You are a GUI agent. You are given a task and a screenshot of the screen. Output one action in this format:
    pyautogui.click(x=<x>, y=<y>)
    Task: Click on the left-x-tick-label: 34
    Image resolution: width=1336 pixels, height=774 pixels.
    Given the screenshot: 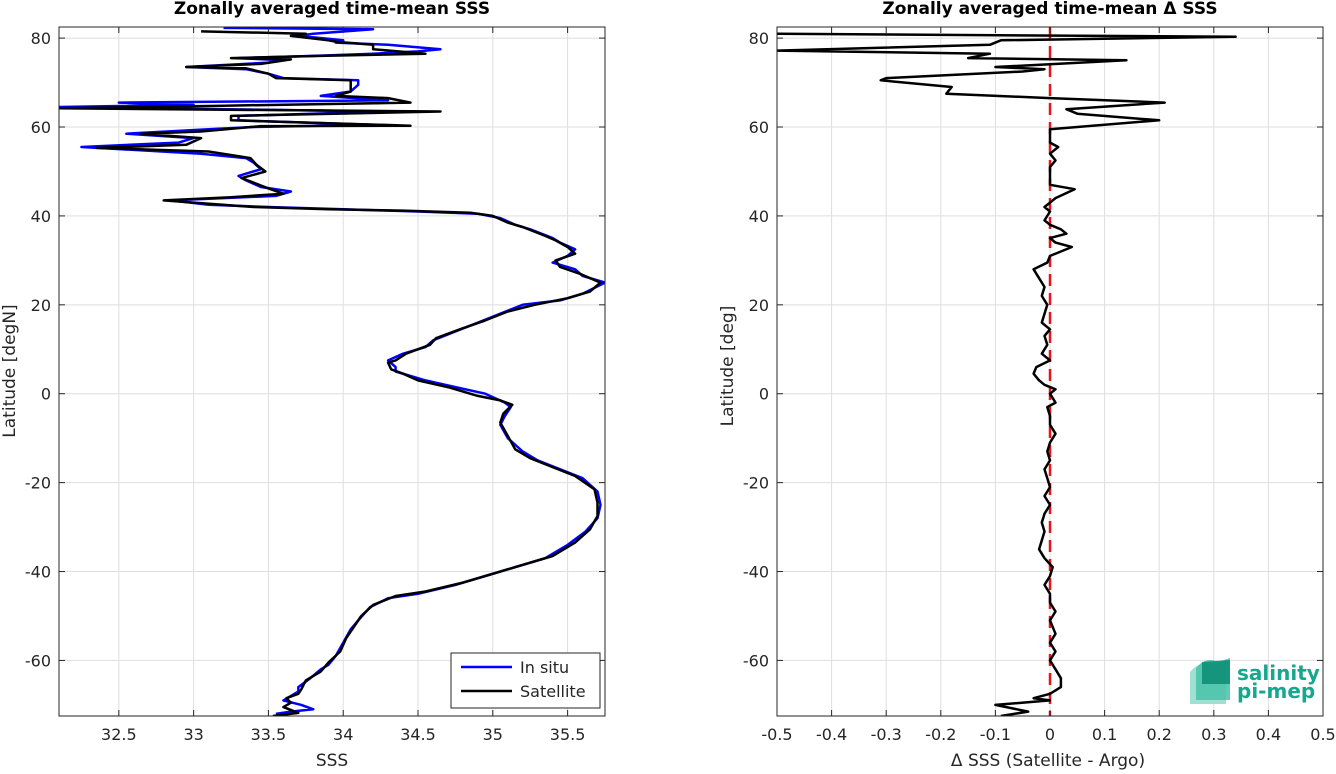 What is the action you would take?
    pyautogui.click(x=343, y=734)
    